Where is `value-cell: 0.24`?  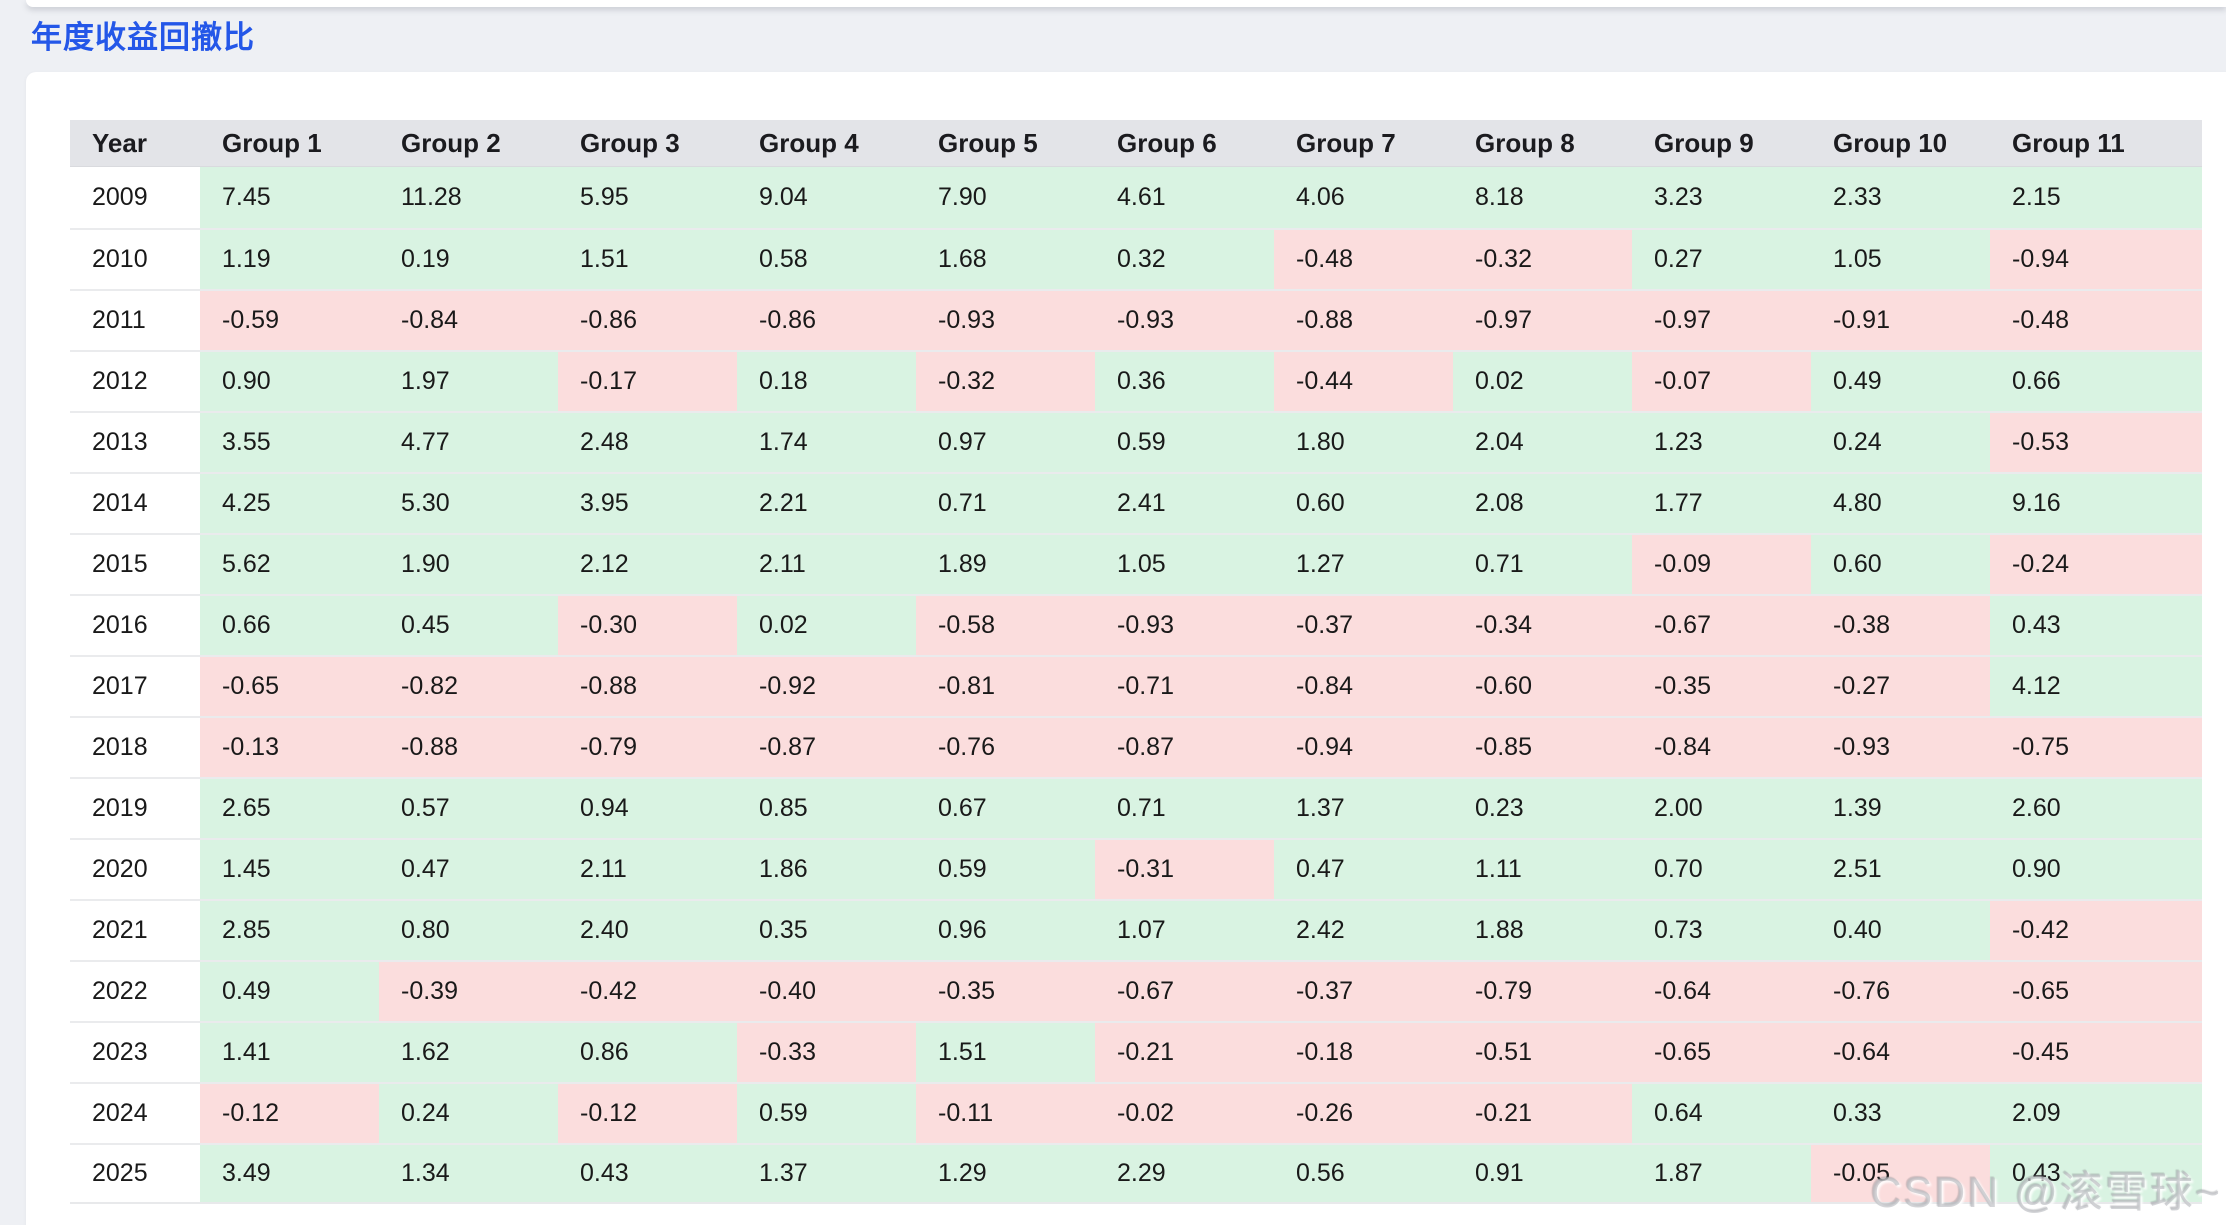
value-cell: 0.24 is located at coordinates (468, 1112).